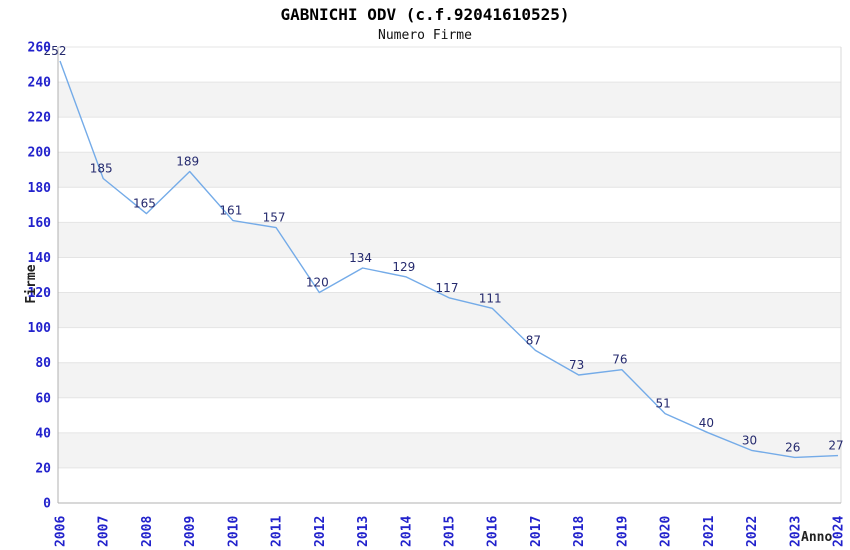 The height and width of the screenshot is (550, 850). Describe the element at coordinates (490, 298) in the screenshot. I see `data-point-label: 111` at that location.